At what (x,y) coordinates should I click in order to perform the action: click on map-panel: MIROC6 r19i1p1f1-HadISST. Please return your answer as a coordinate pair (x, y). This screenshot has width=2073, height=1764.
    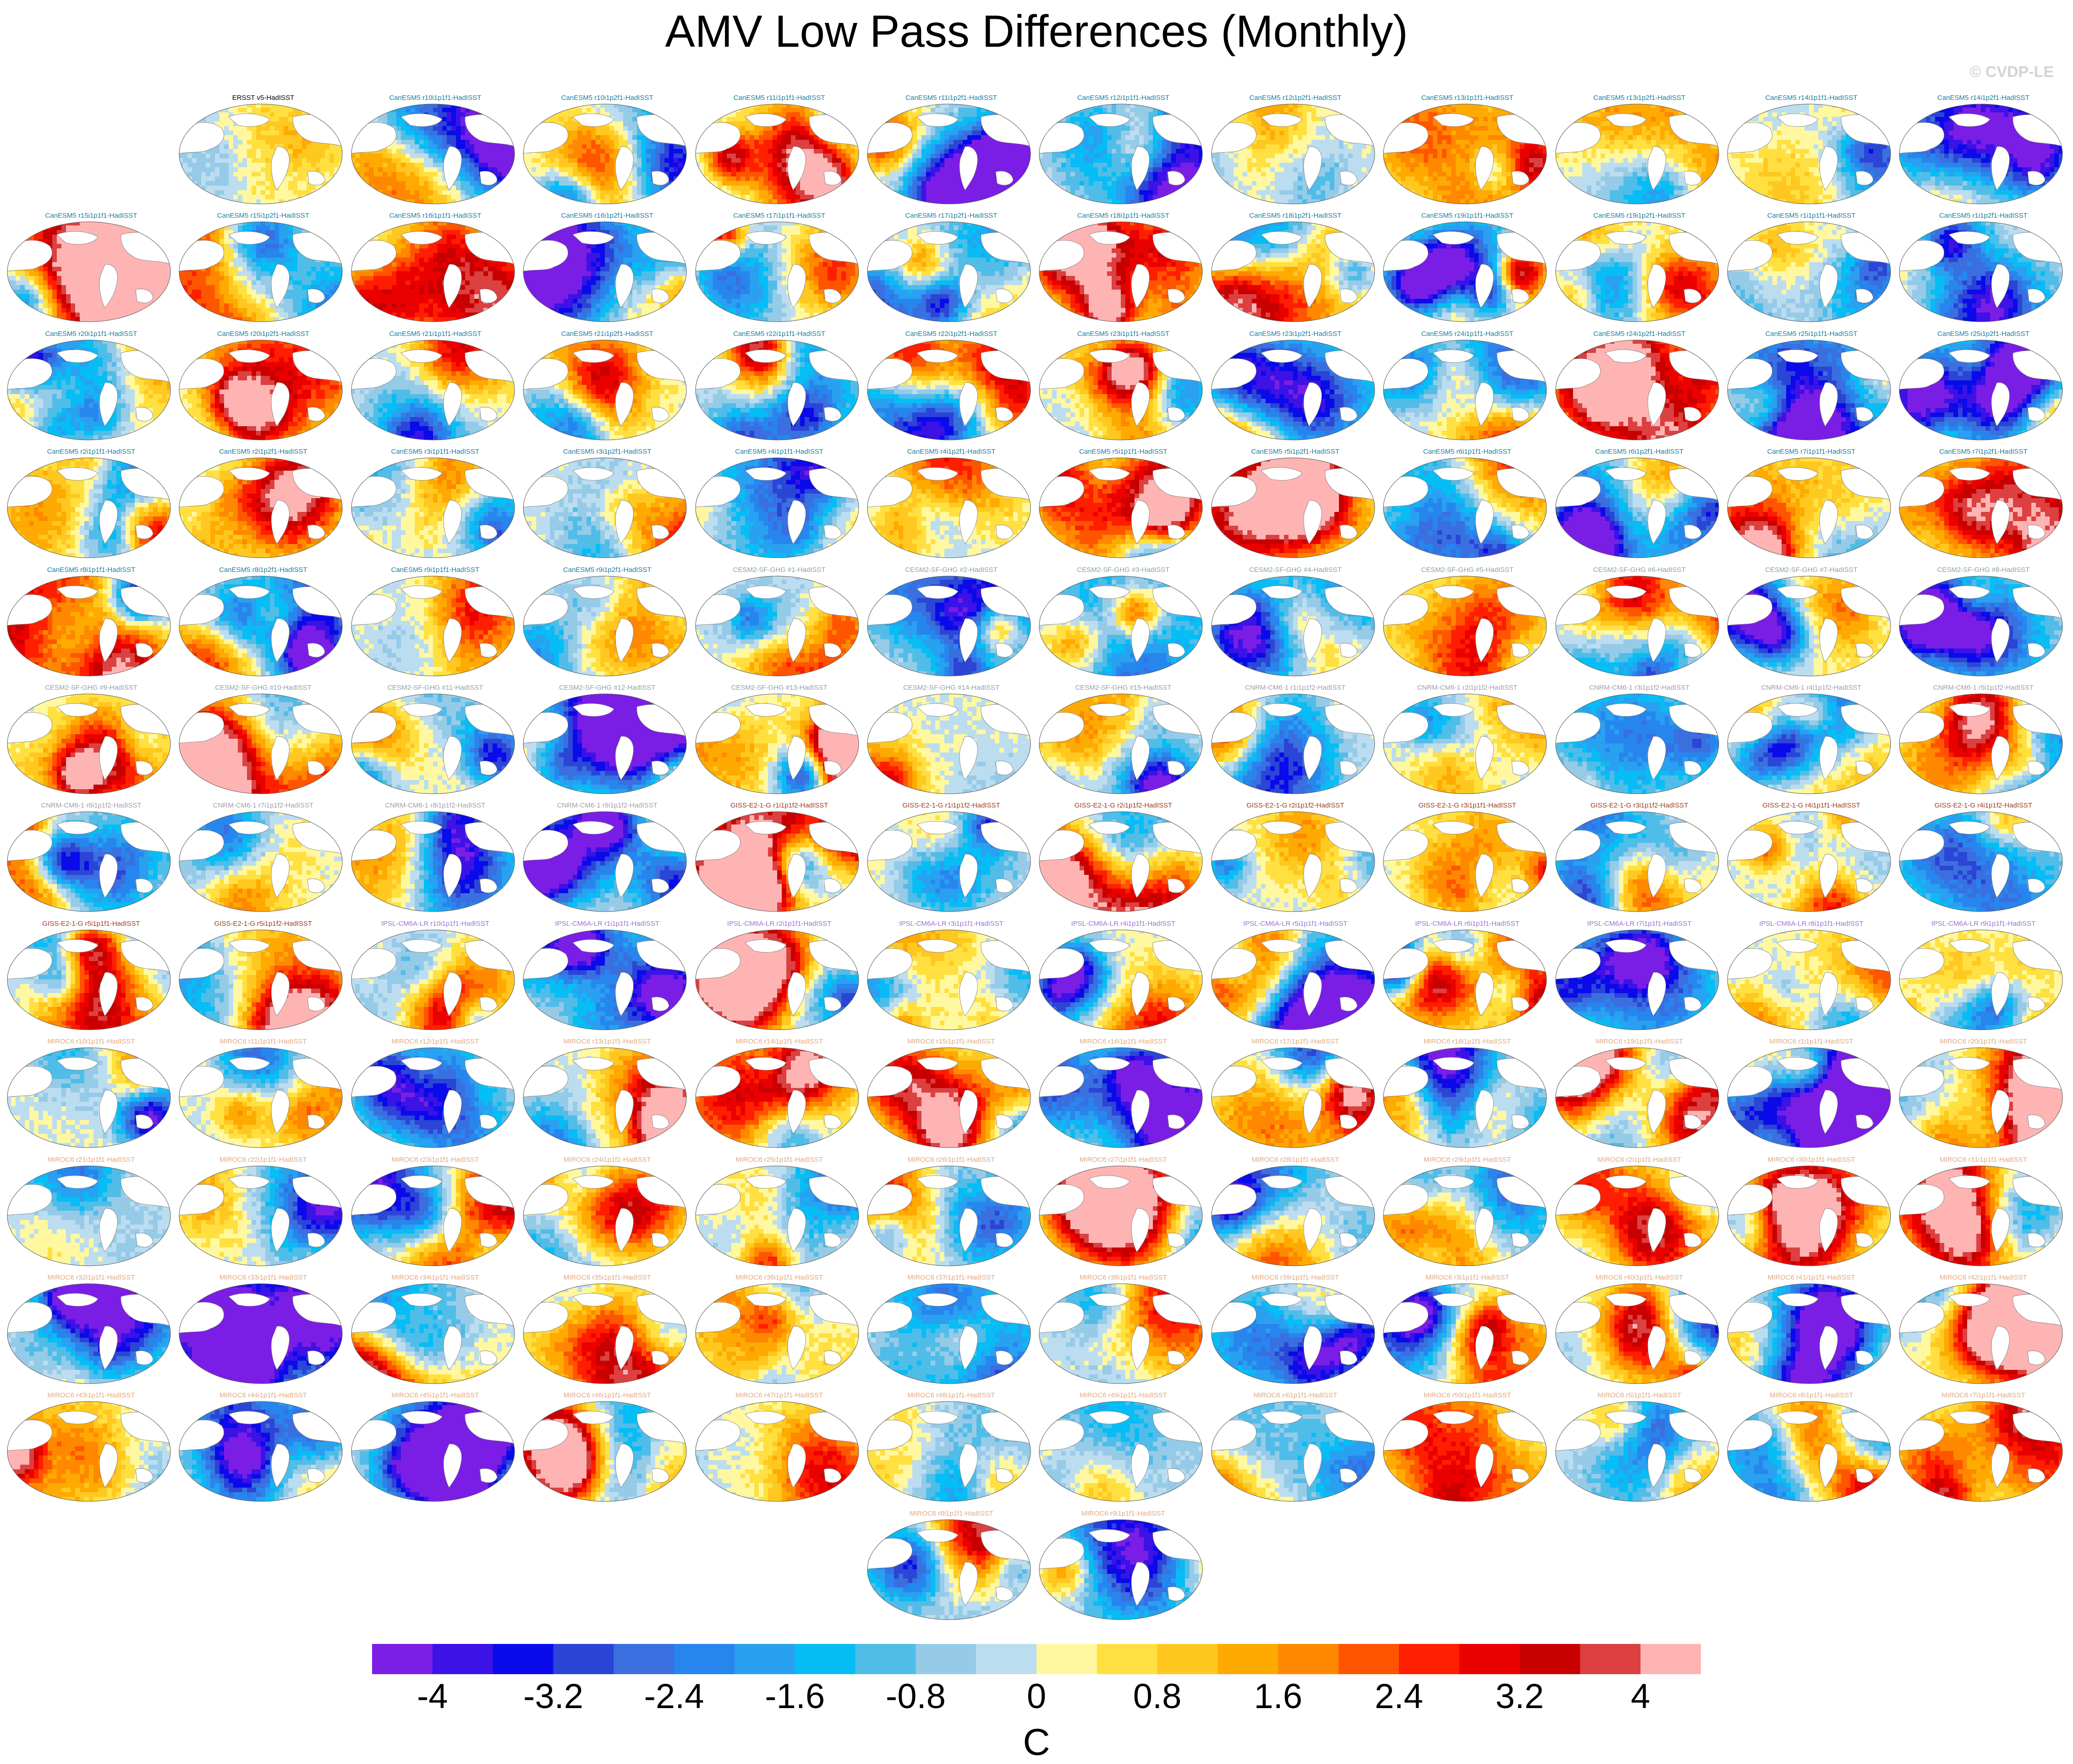
    Looking at the image, I should click on (1639, 1095).